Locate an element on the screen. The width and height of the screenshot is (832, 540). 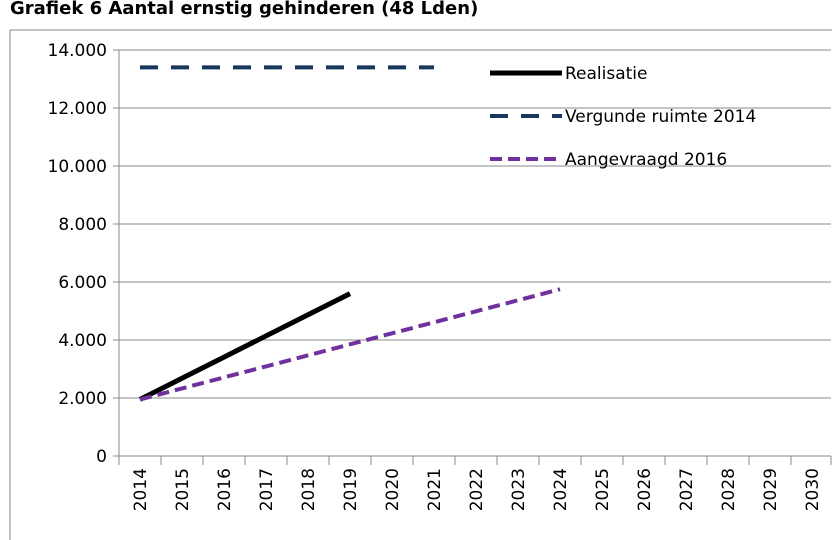
x-tick-label: 2015 is located at coordinates (183, 489).